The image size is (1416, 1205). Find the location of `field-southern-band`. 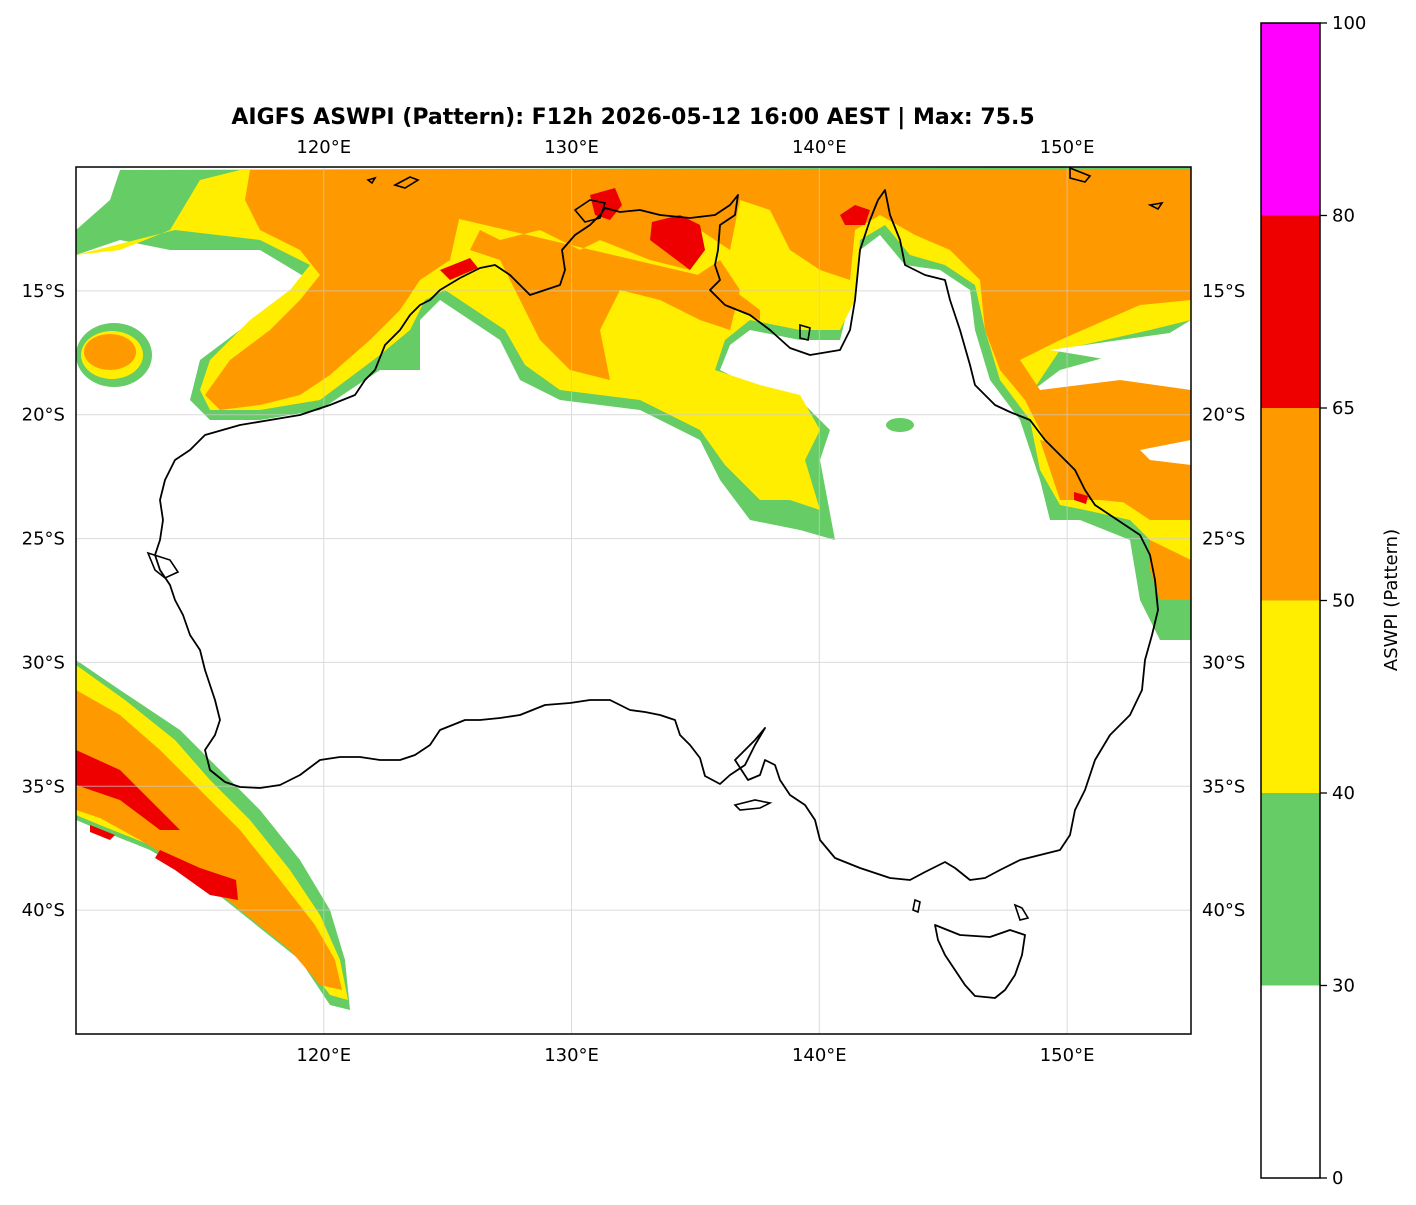

field-southern-band is located at coordinates (213, 835).